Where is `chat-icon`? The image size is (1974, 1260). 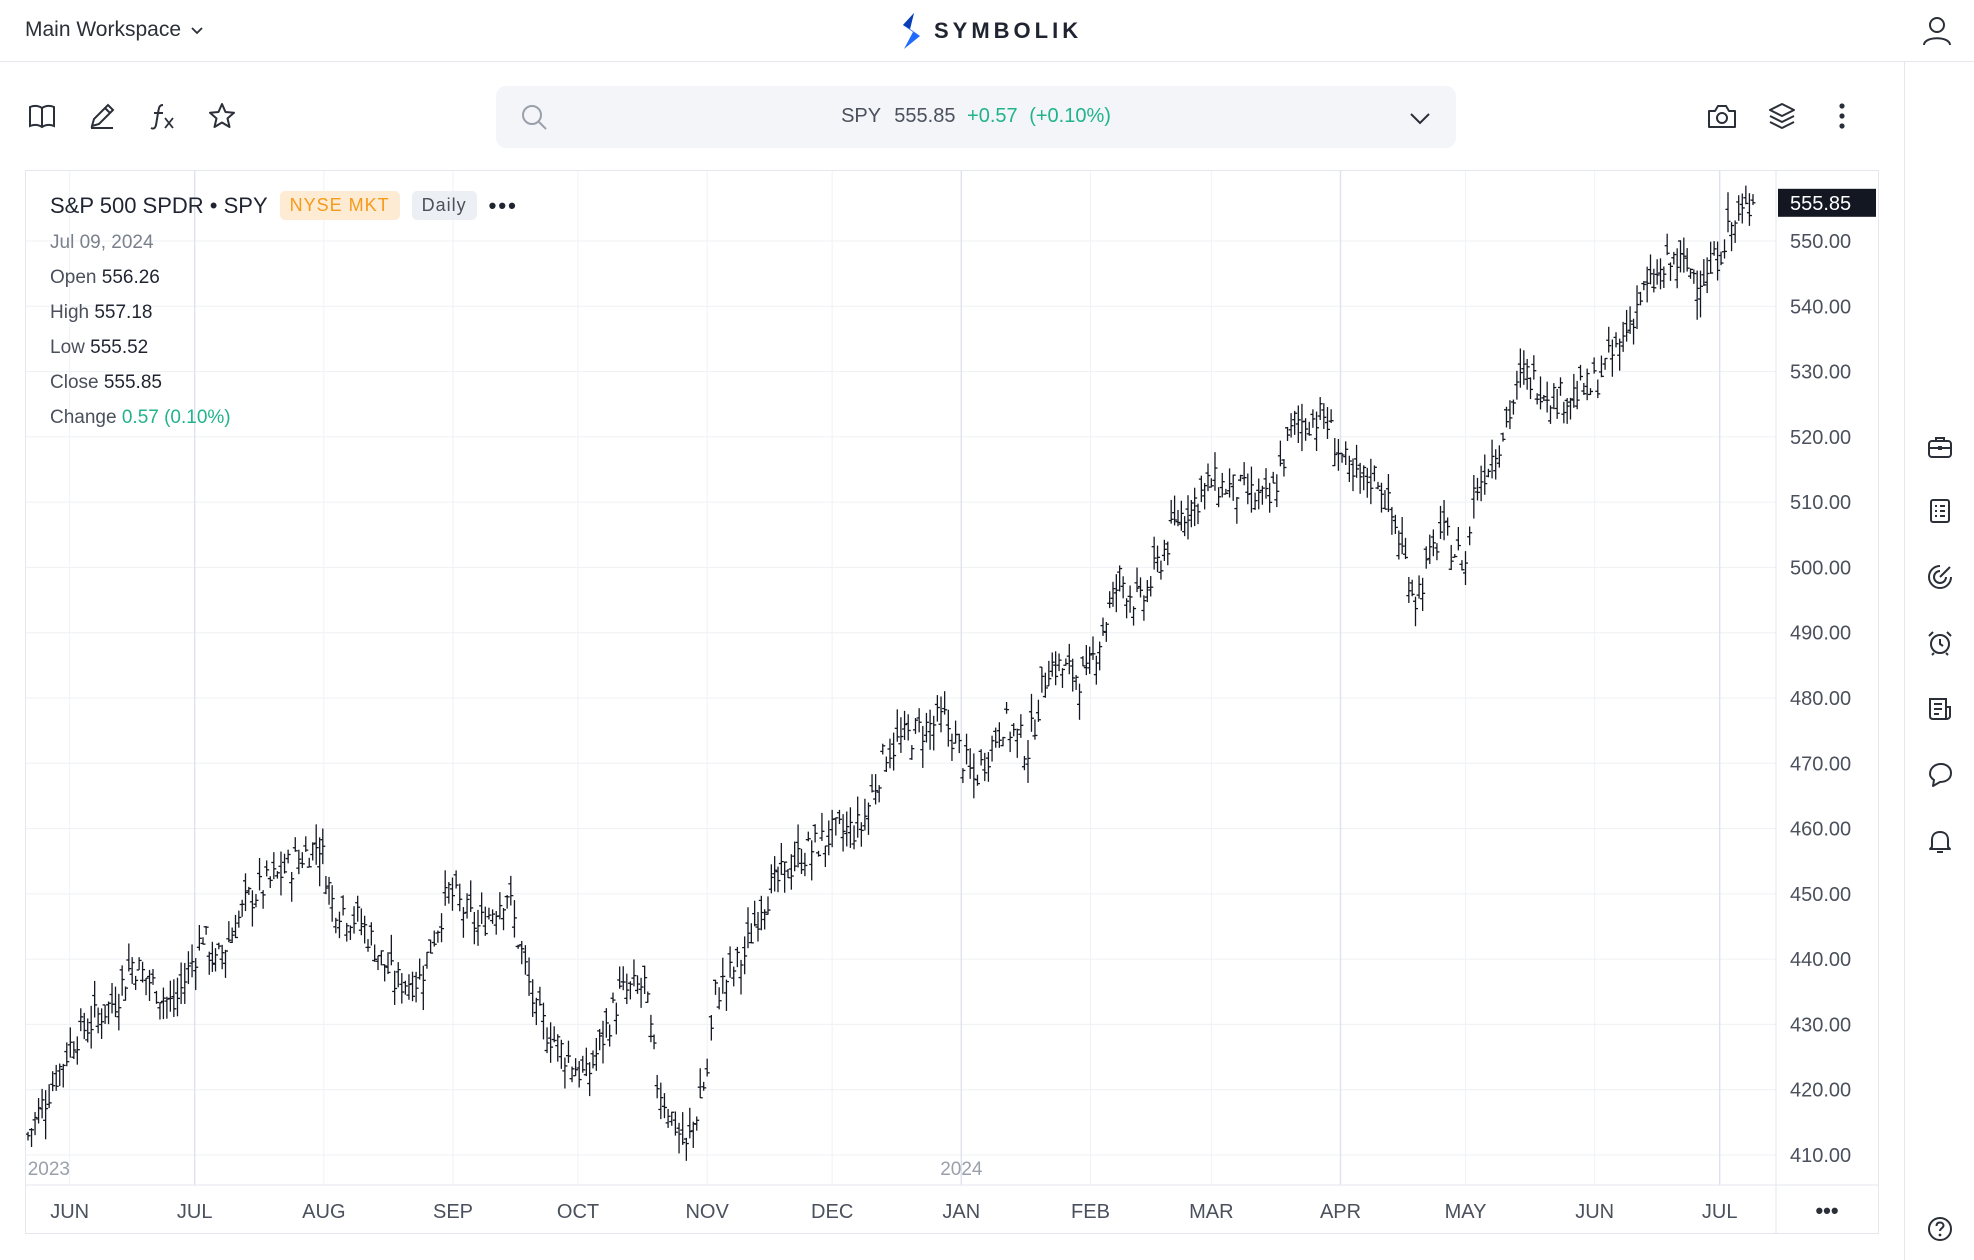 chat-icon is located at coordinates (1940, 775).